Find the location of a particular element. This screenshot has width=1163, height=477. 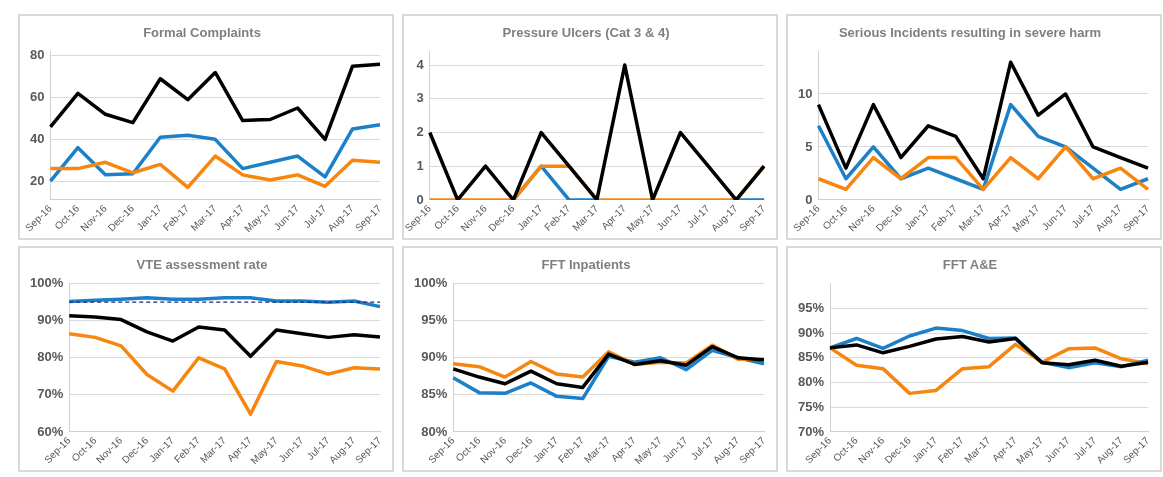

y-tick-label: 4 is located at coordinates (420, 64).